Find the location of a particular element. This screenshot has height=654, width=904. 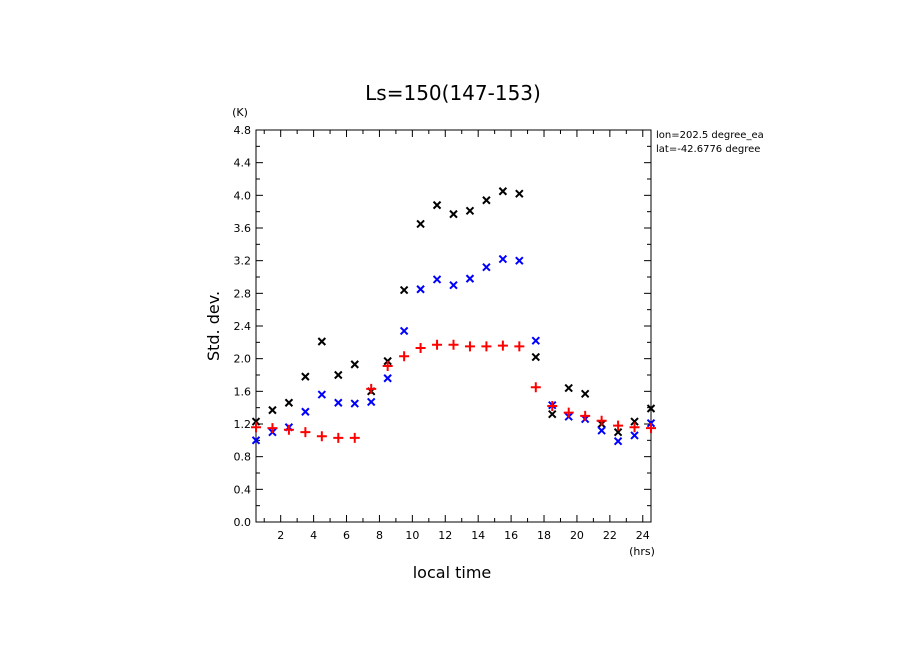

y-tick-label: 4.4 is located at coordinates (243, 163).